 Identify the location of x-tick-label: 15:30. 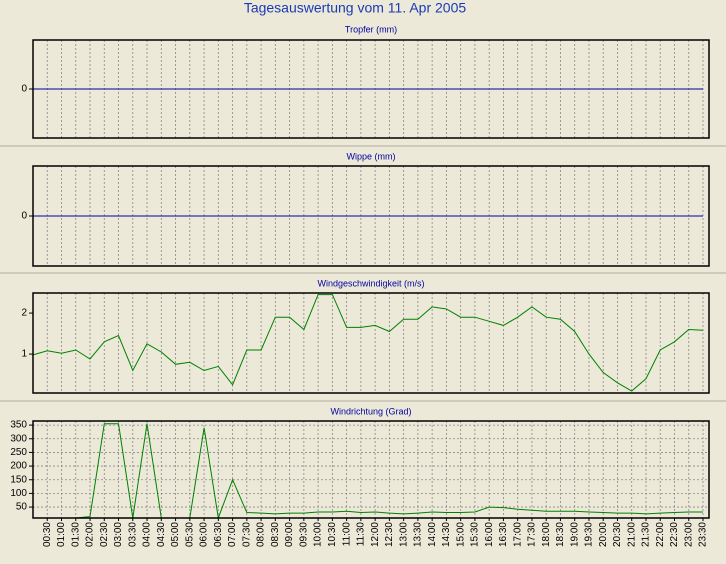
(475, 534).